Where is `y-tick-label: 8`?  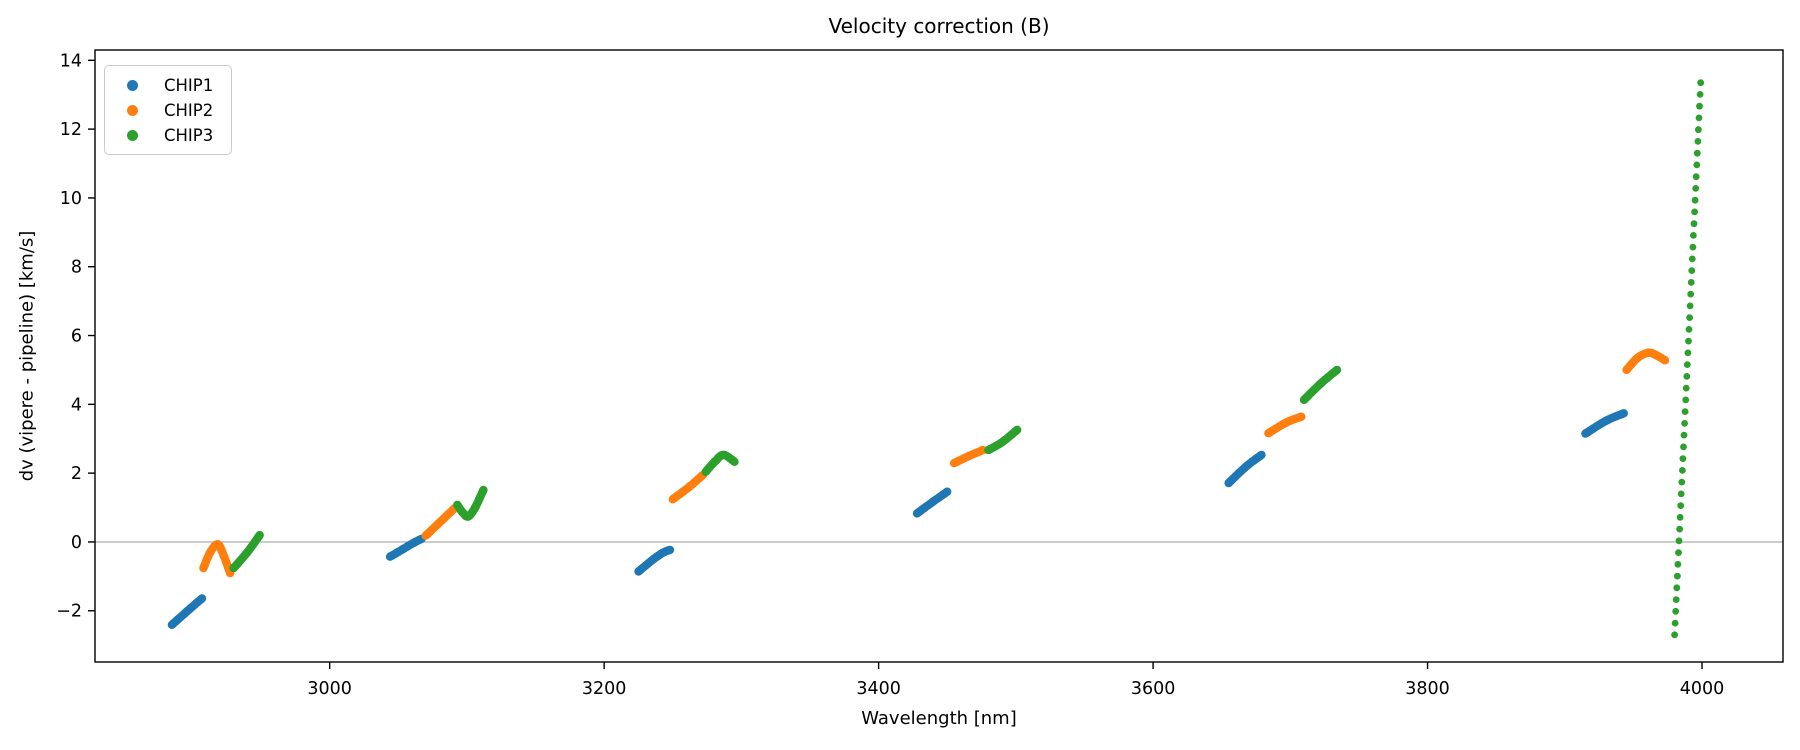 y-tick-label: 8 is located at coordinates (76, 268).